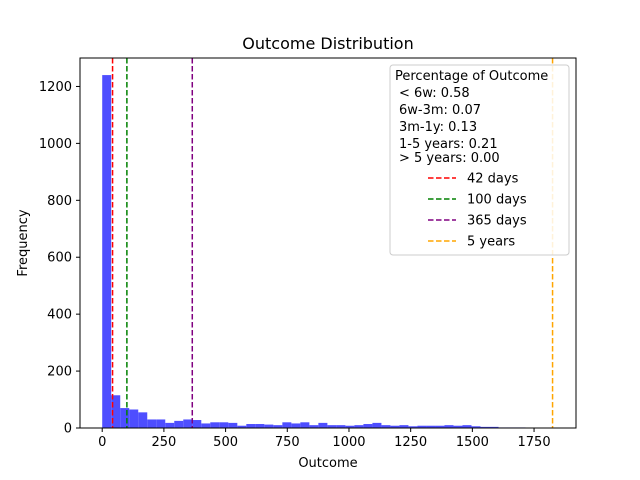 This screenshot has height=480, width=640. Describe the element at coordinates (163, 442) in the screenshot. I see `x-tick-label: 250` at that location.